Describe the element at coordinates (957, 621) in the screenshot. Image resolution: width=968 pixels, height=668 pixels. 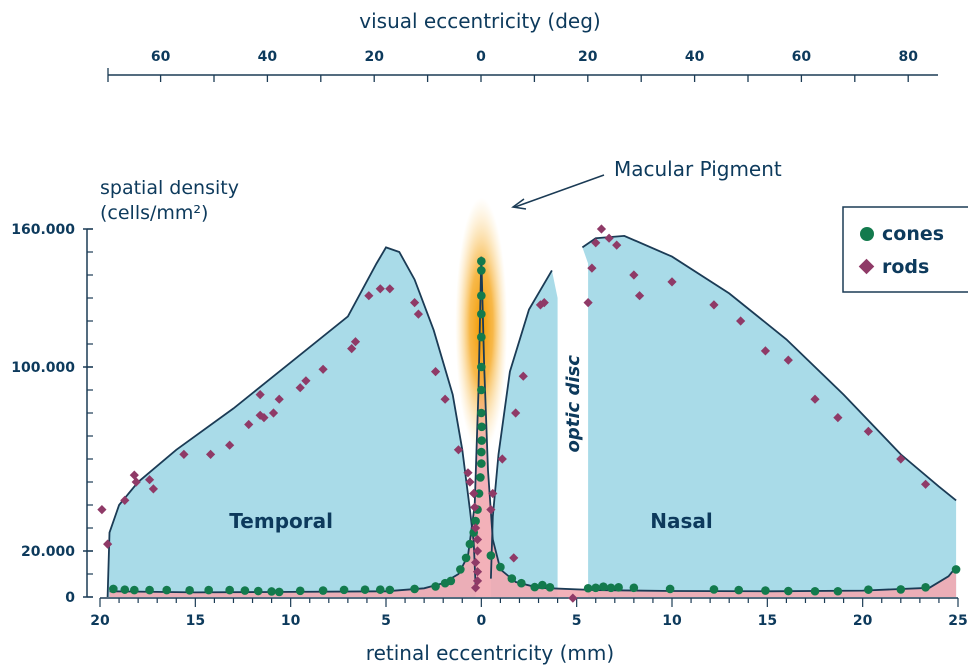
I see `x-tick-label: 25` at that location.